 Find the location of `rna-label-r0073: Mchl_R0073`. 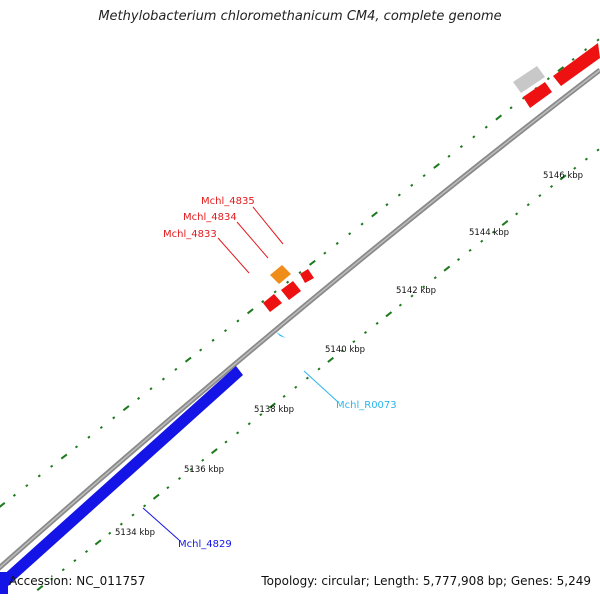

rna-label-r0073: Mchl_R0073 is located at coordinates (366, 405).